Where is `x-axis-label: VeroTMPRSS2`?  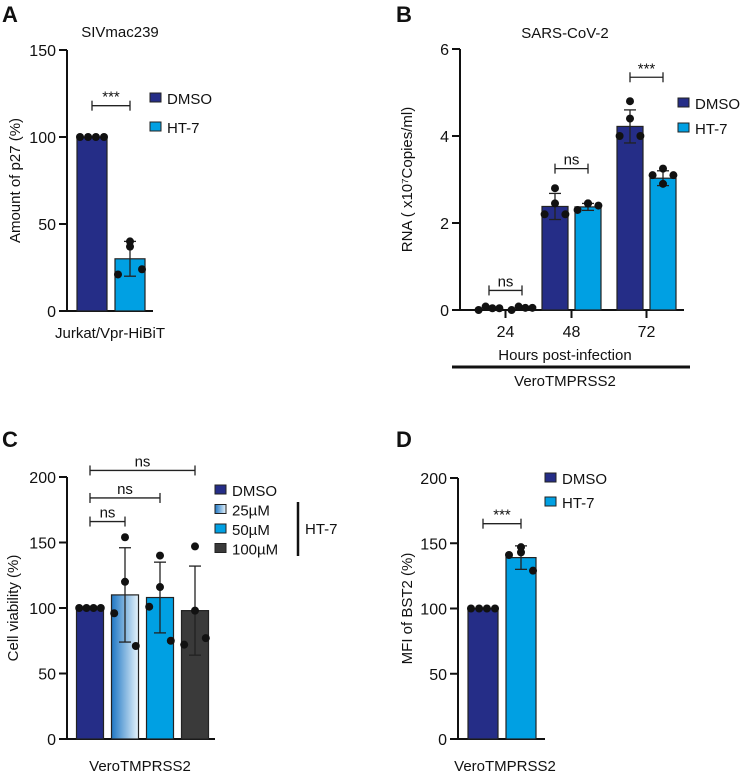 x-axis-label: VeroTMPRSS2 is located at coordinates (140, 766).